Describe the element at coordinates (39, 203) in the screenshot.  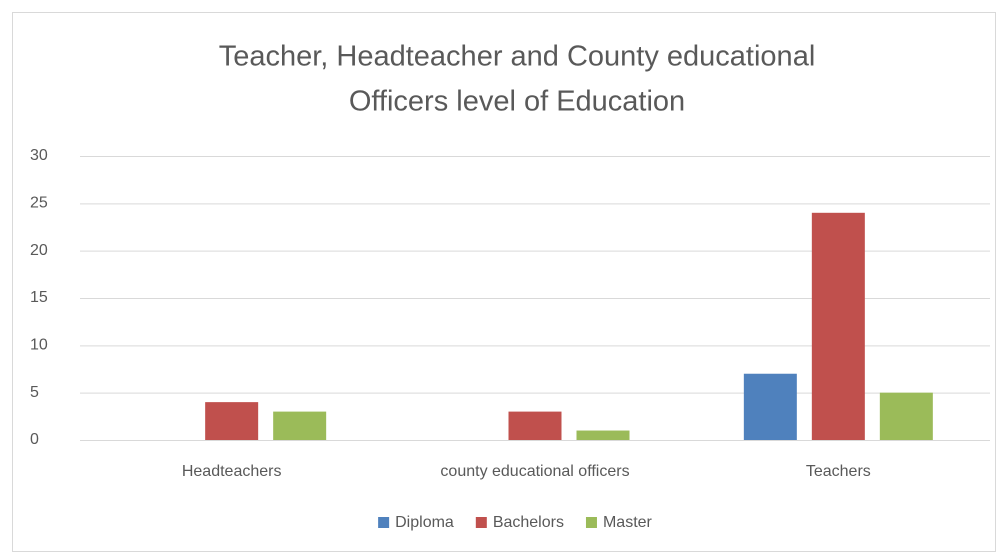
I see `y-tick-label: 25` at that location.